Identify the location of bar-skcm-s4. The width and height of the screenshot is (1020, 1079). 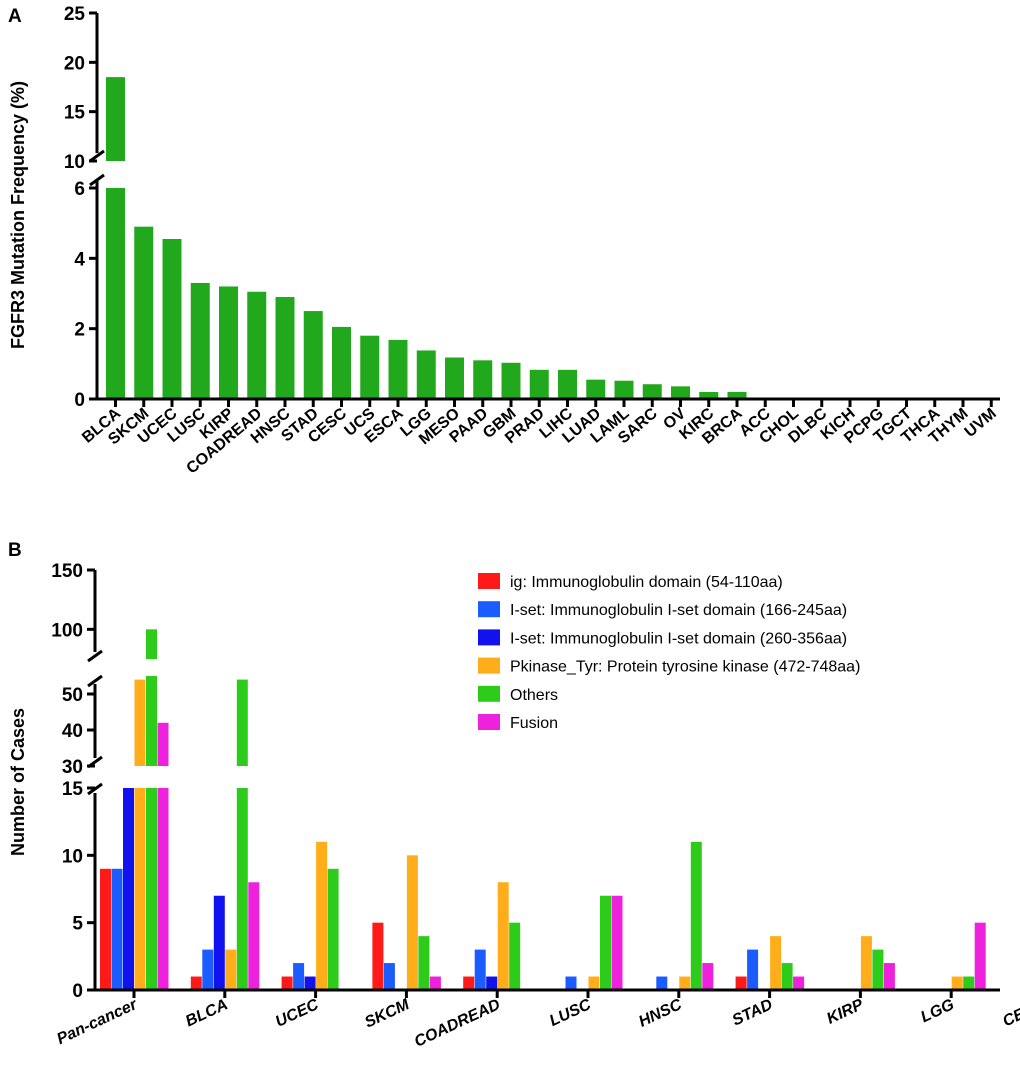
(412, 922).